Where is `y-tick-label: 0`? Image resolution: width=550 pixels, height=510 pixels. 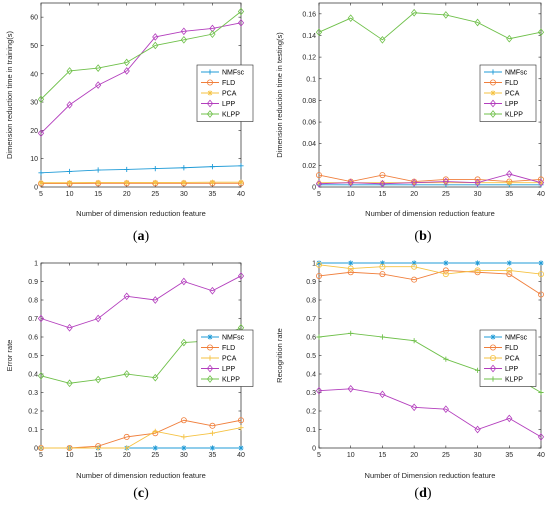 y-tick-label: 0 is located at coordinates (36, 188).